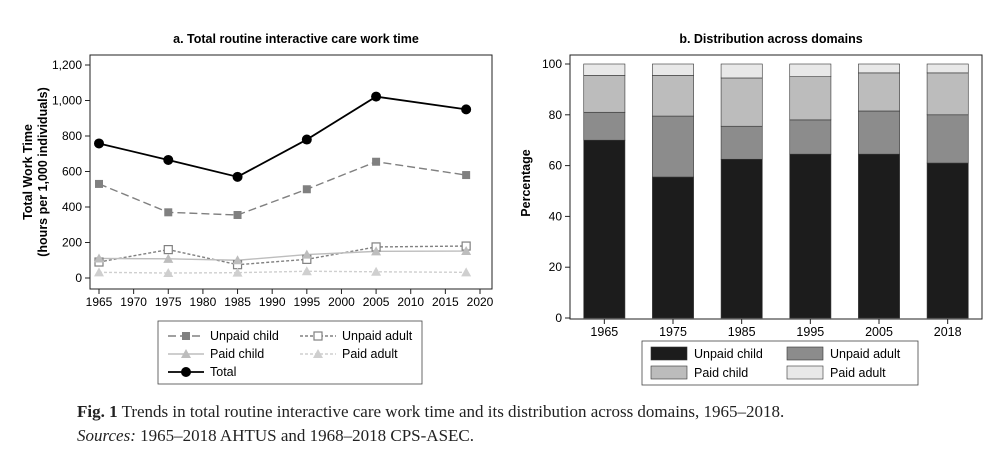 This screenshot has height=459, width=1000. What do you see at coordinates (168, 302) in the screenshot?
I see `panel-a-x-tick-label: 1975` at bounding box center [168, 302].